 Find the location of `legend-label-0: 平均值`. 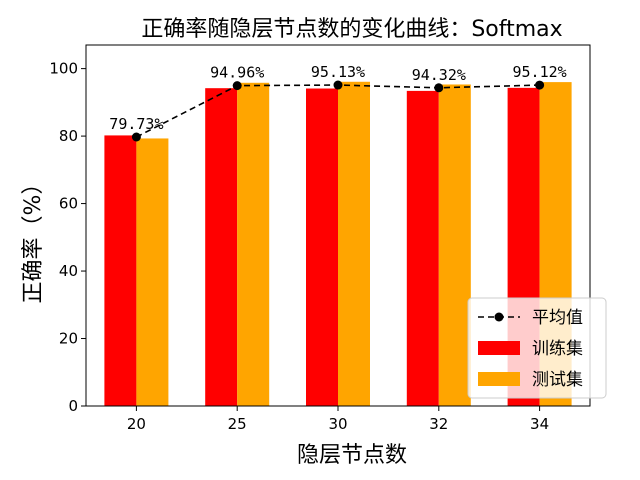

legend-label-0: 平均值 is located at coordinates (557, 318).